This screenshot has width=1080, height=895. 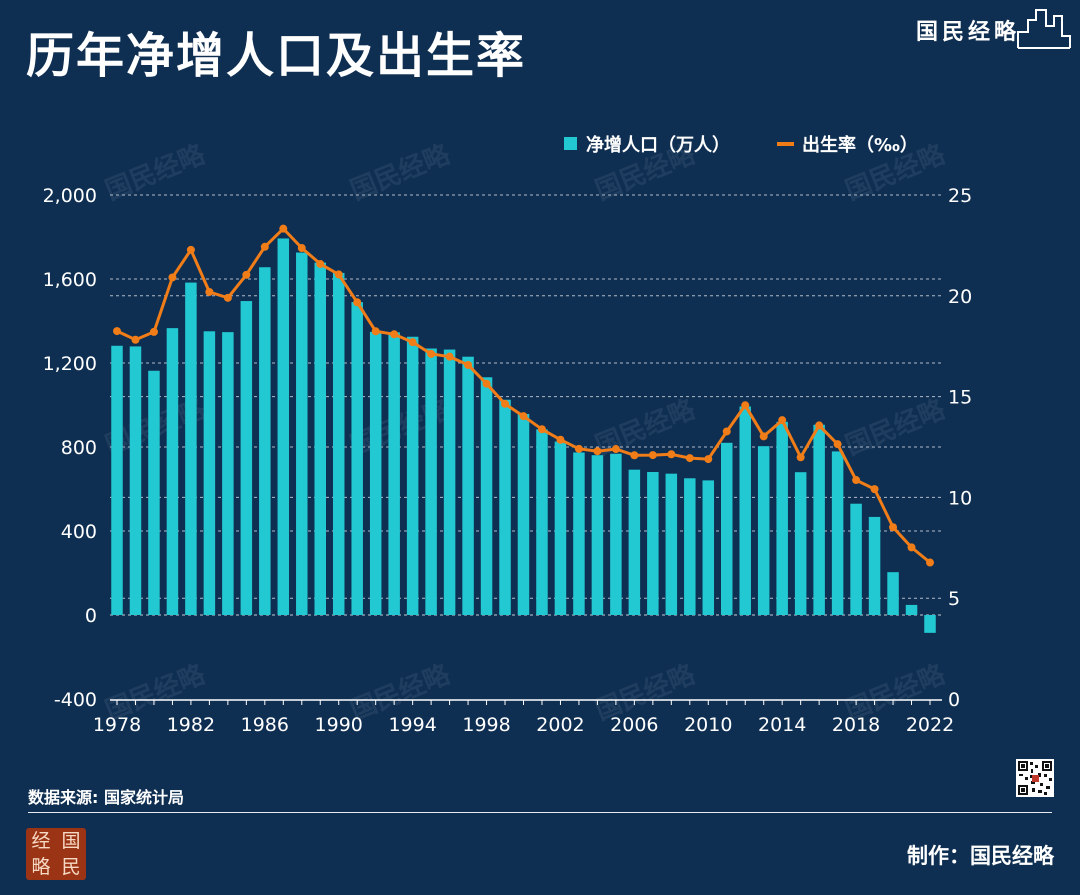 I want to click on x-tick-label: 1994, so click(x=412, y=725).